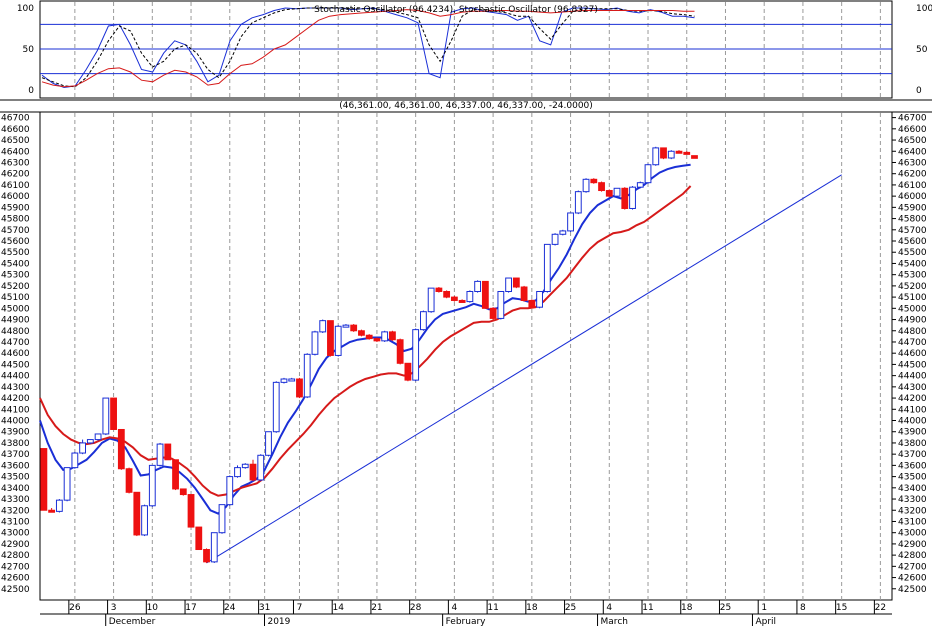 Image resolution: width=932 pixels, height=626 pixels. I want to click on price-ytick-right: 43200, so click(912, 511).